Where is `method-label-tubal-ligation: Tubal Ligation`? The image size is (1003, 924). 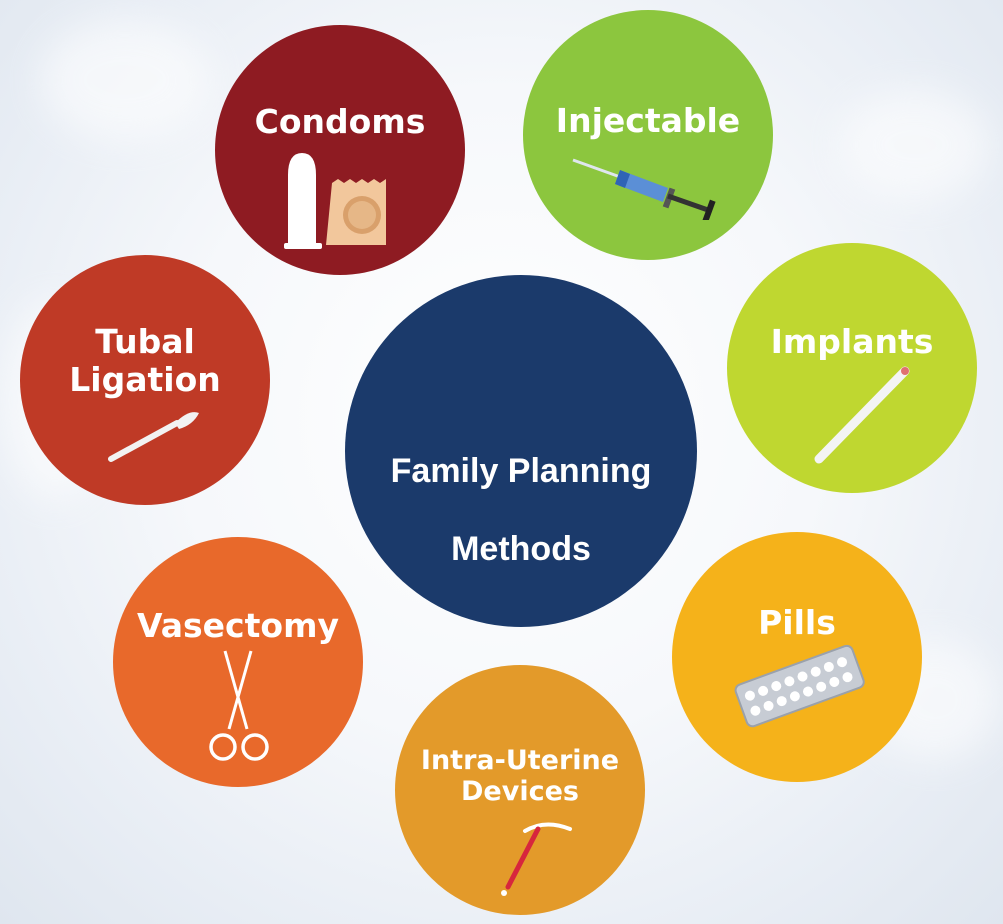
method-label-tubal-ligation: Tubal Ligation is located at coordinates (145, 360).